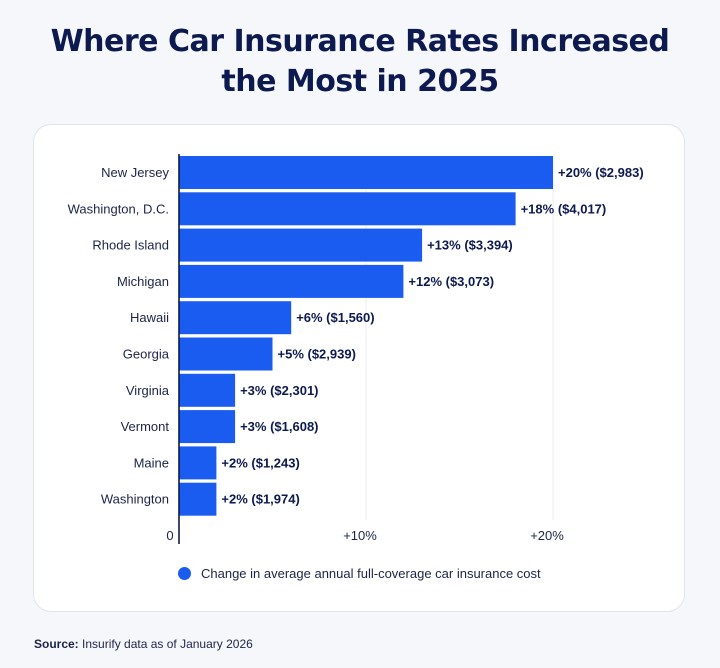 Image resolution: width=720 pixels, height=668 pixels. What do you see at coordinates (360, 81) in the screenshot?
I see `chart-title-line2: the Most in 2025` at bounding box center [360, 81].